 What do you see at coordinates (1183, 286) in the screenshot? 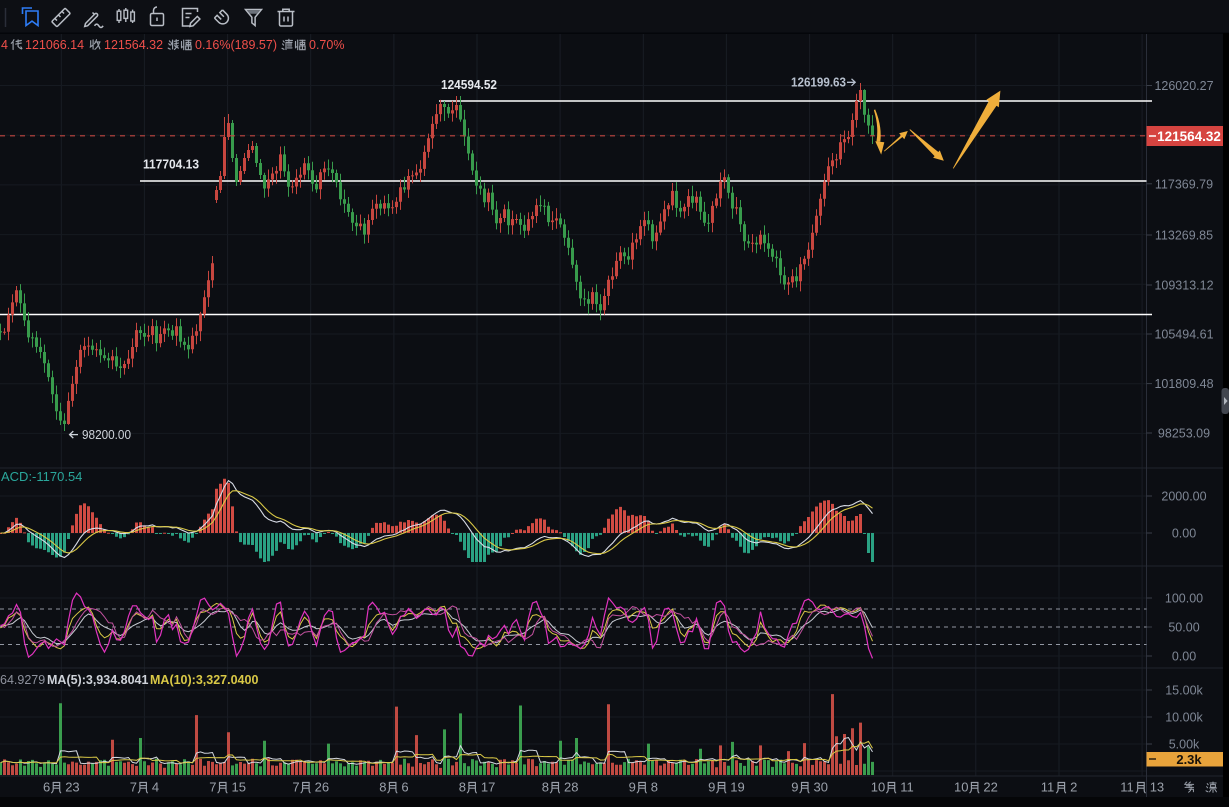
I see `svg-text: 109313.12` at bounding box center [1183, 286].